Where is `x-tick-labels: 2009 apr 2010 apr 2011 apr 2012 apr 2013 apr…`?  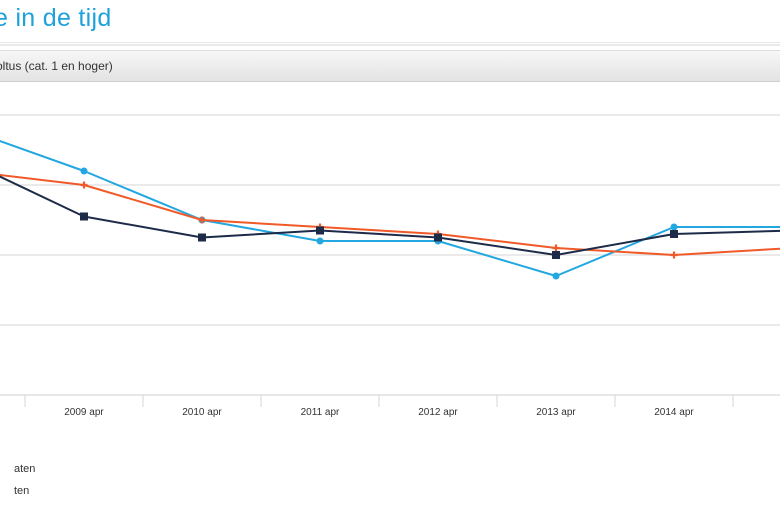
x-tick-labels: 2009 apr 2010 apr 2011 apr 2012 apr 2013 apr… is located at coordinates (379, 412).